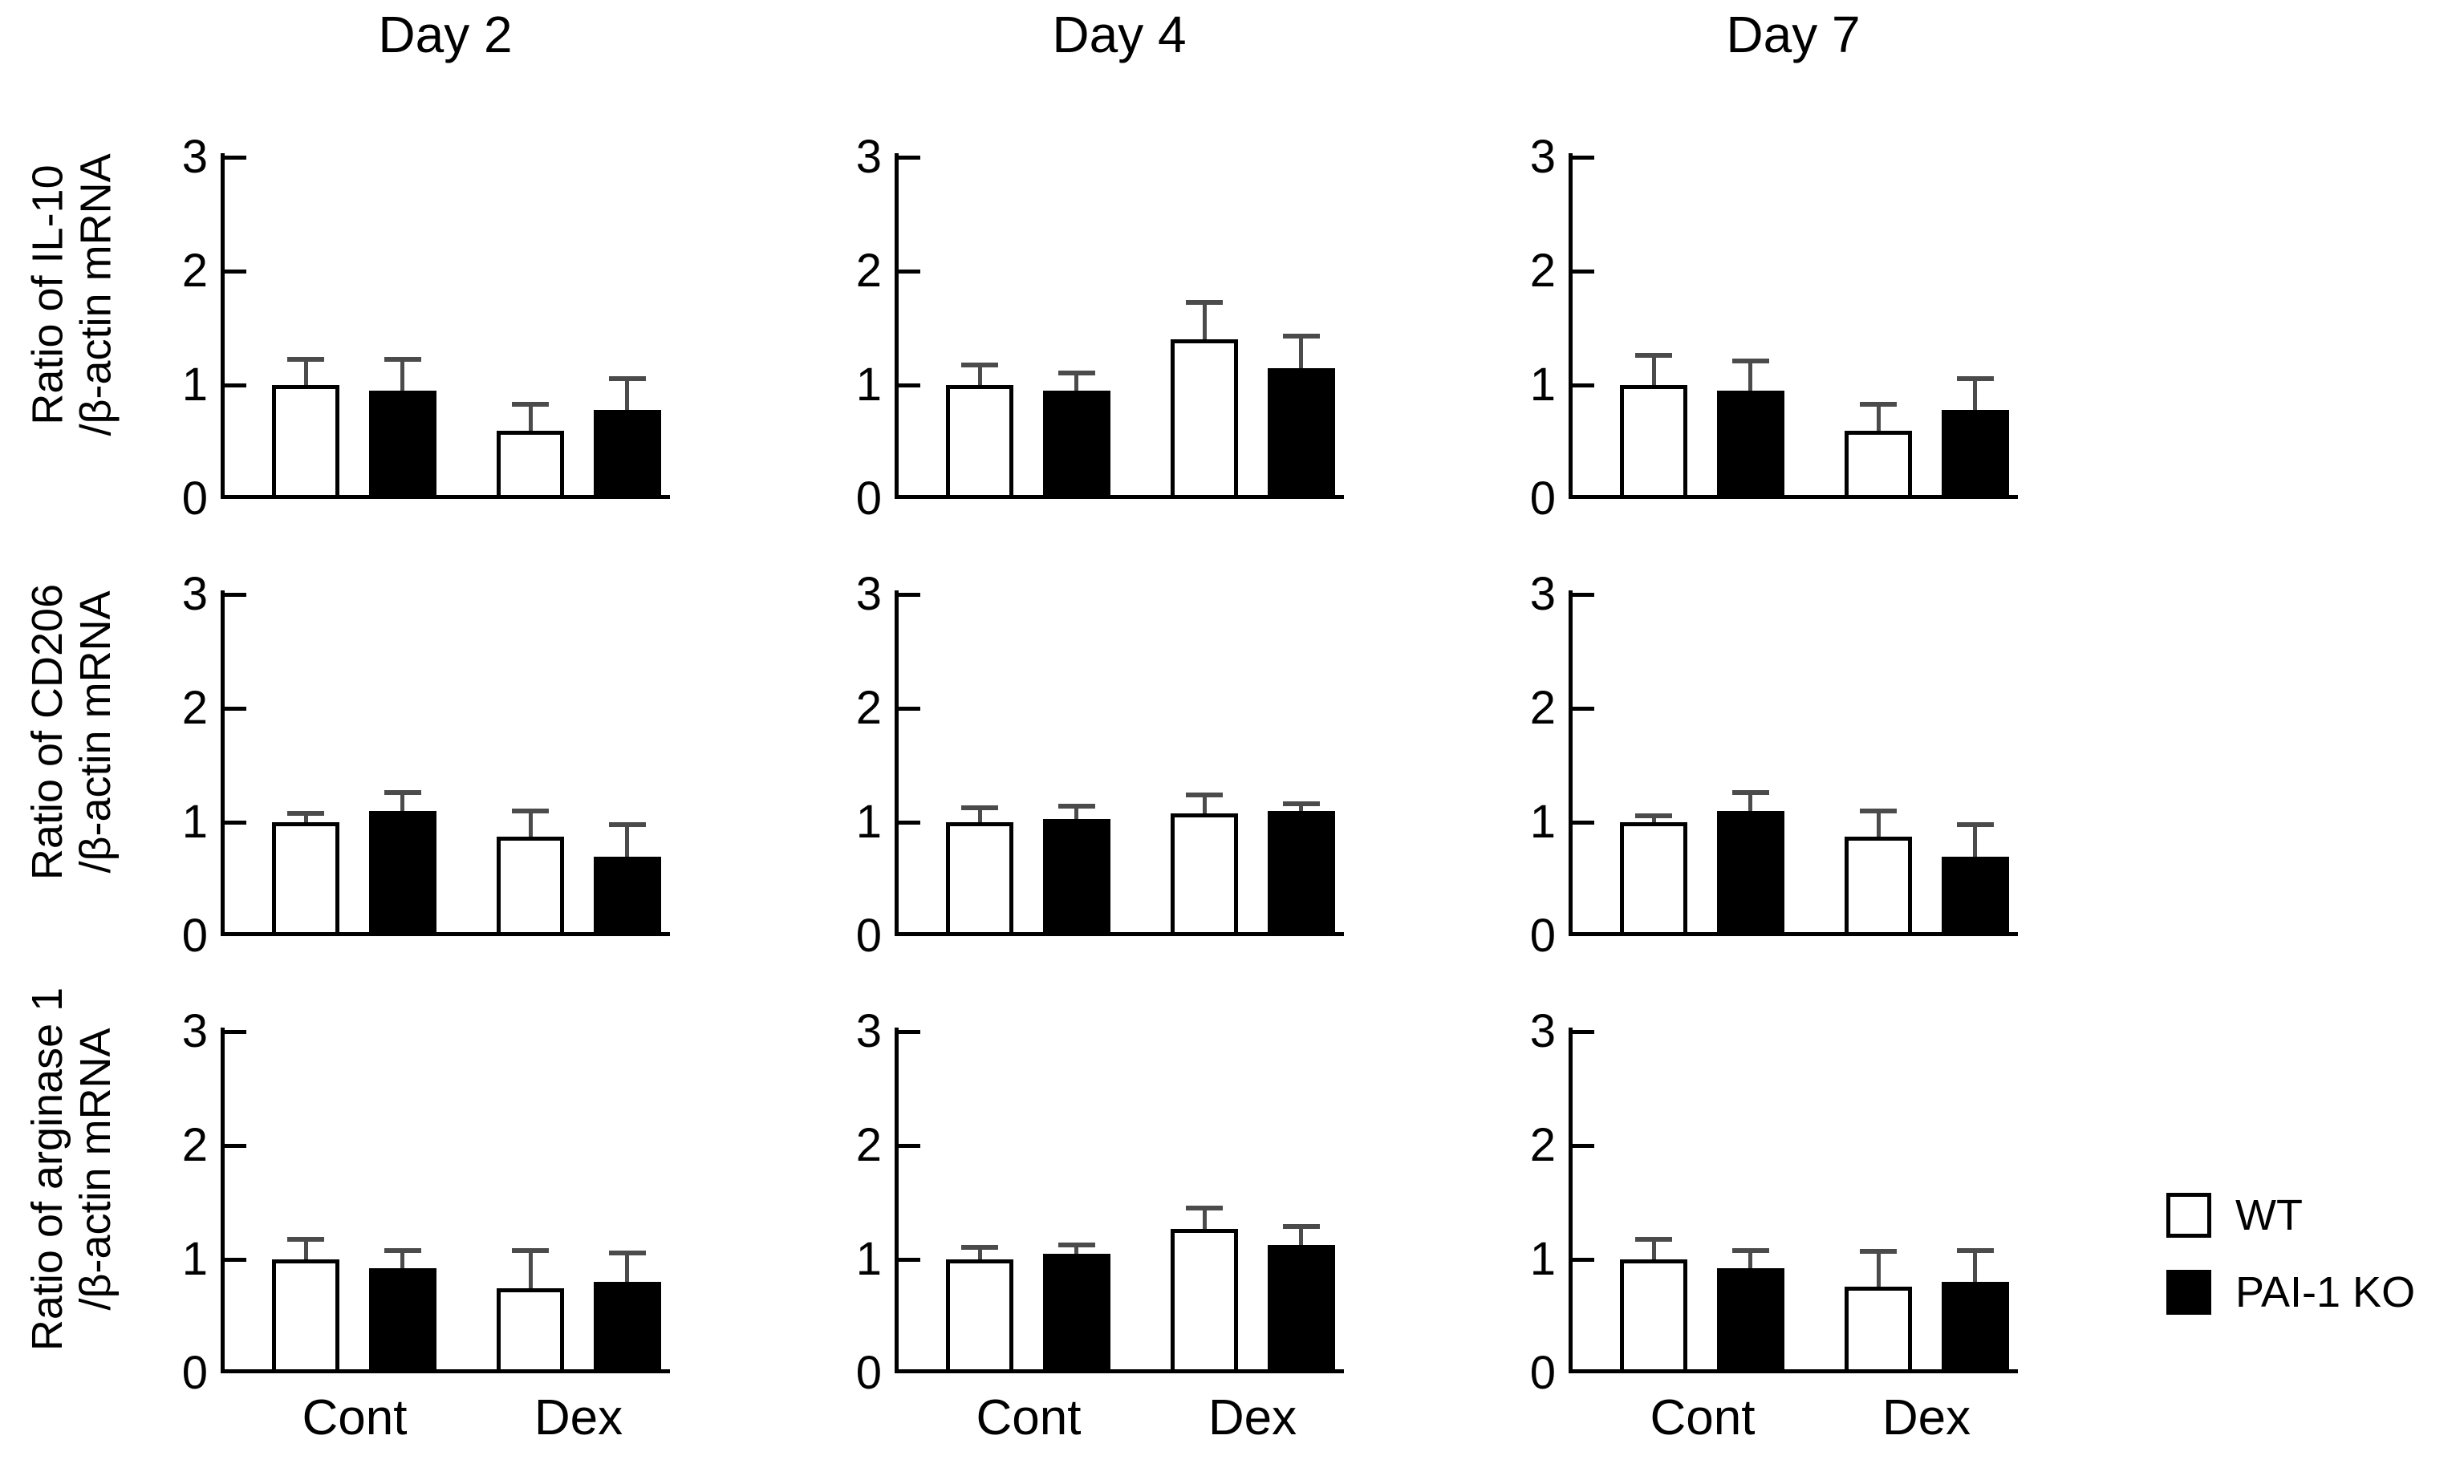 The image size is (2464, 1484). Describe the element at coordinates (2188, 1292) in the screenshot. I see `pai1ko-swatch-icon` at that location.